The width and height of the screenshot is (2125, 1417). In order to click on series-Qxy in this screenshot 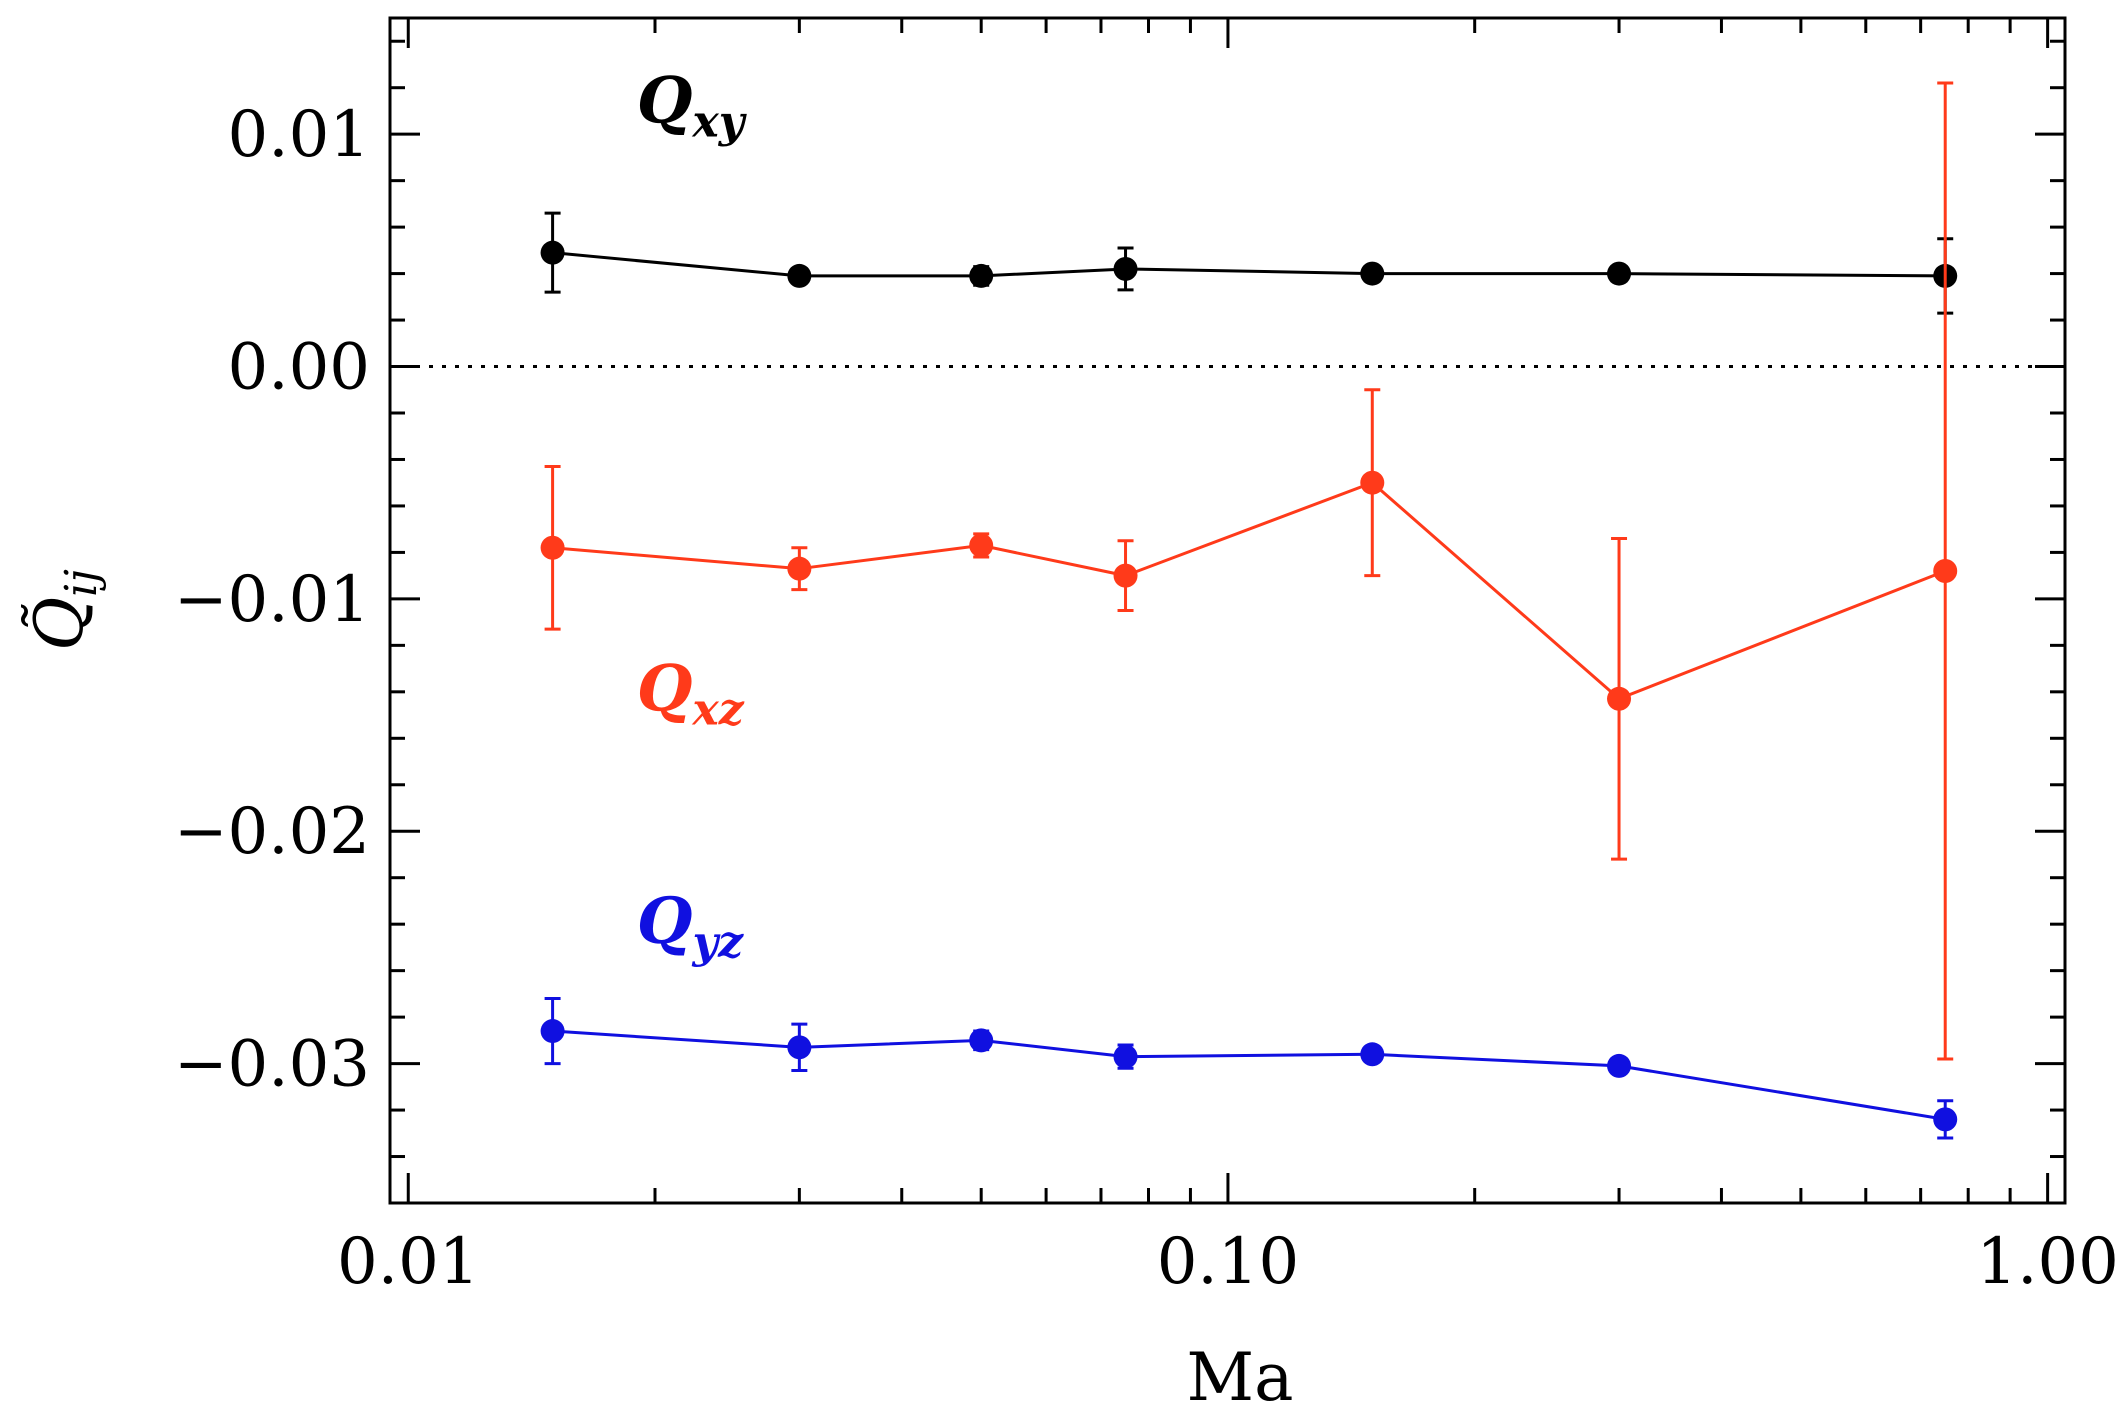, I will do `click(1249, 263)`.